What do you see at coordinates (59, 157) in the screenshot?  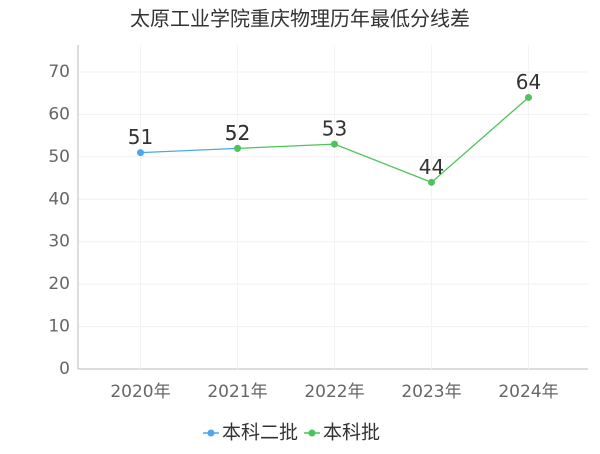 I see `y-tick-label: 50` at bounding box center [59, 157].